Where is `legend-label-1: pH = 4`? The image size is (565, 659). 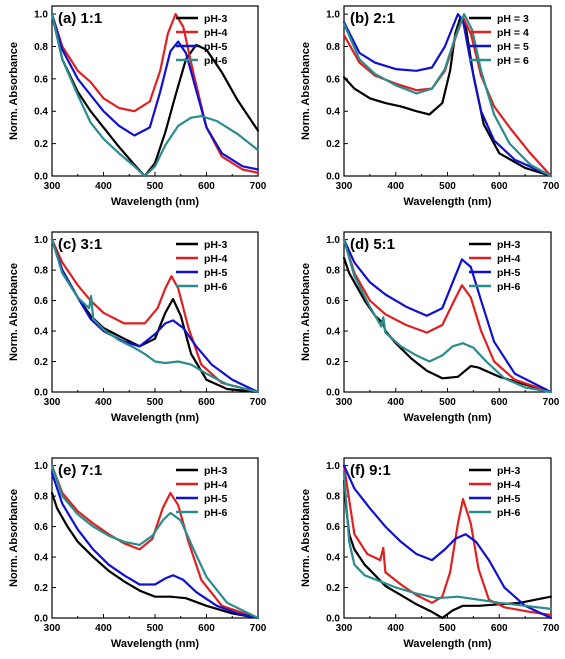
legend-label-1: pH = 4 is located at coordinates (513, 33).